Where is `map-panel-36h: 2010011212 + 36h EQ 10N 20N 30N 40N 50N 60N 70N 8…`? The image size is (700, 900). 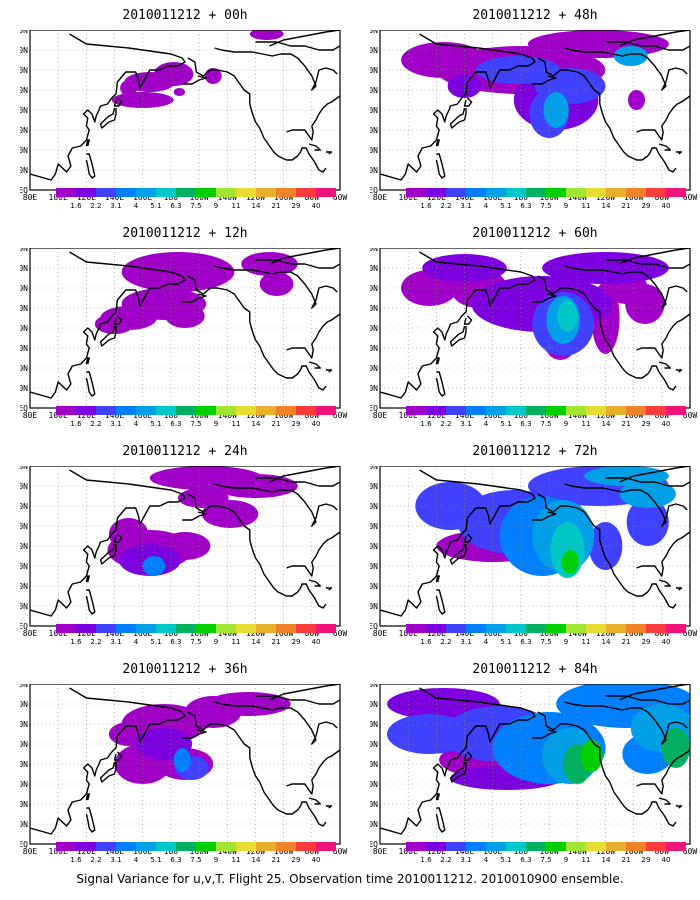 map-panel-36h: 2010011212 + 36h EQ 10N 20N 30N 40N 50N 60N 70N 8… is located at coordinates (185, 766).